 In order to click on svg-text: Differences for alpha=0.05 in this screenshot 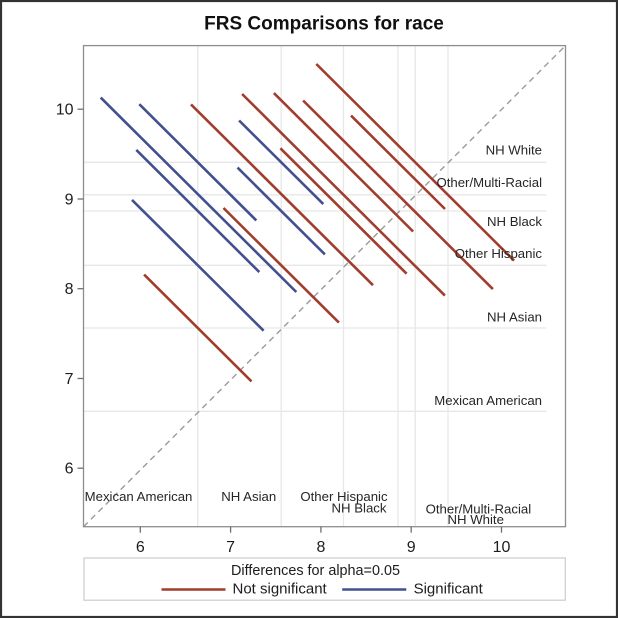, I will do `click(315, 571)`.